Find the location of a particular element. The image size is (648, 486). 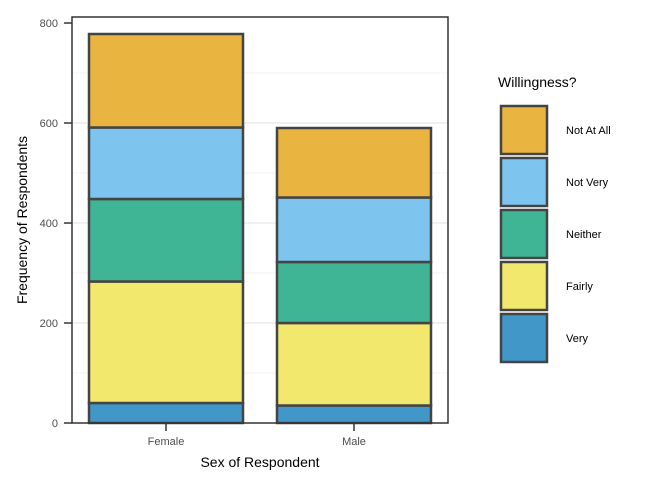

y-tick-label: 200 is located at coordinates (49, 324).